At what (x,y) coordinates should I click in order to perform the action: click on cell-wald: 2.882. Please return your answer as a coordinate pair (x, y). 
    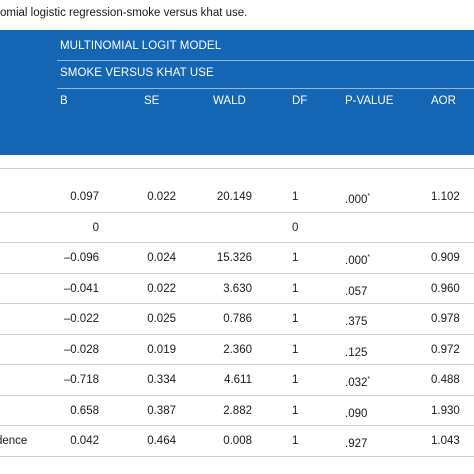
    Looking at the image, I should click on (231, 411).